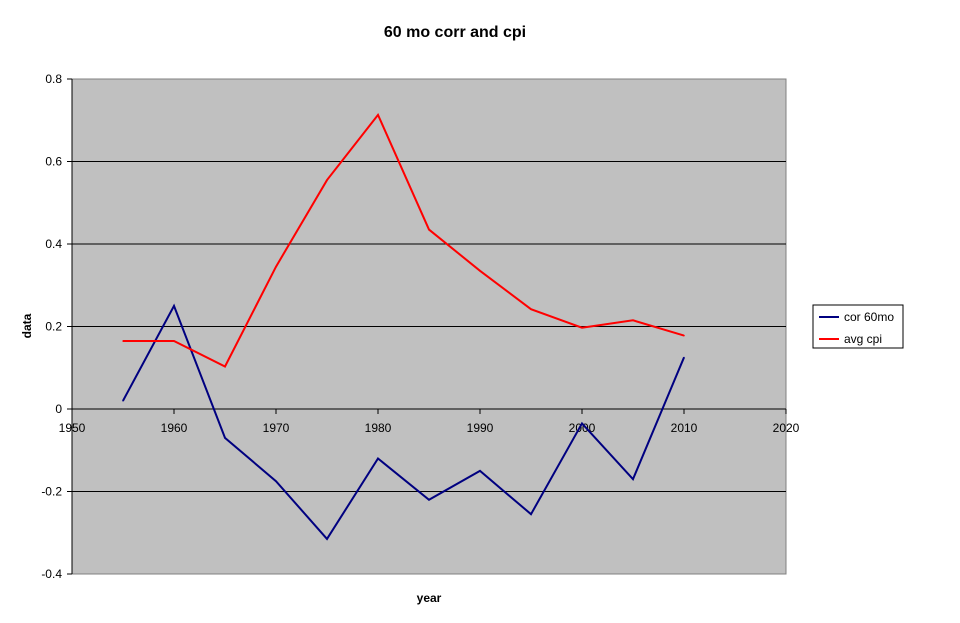  Describe the element at coordinates (869, 317) in the screenshot. I see `legend-label-cor-60mo: cor 60mo` at that location.